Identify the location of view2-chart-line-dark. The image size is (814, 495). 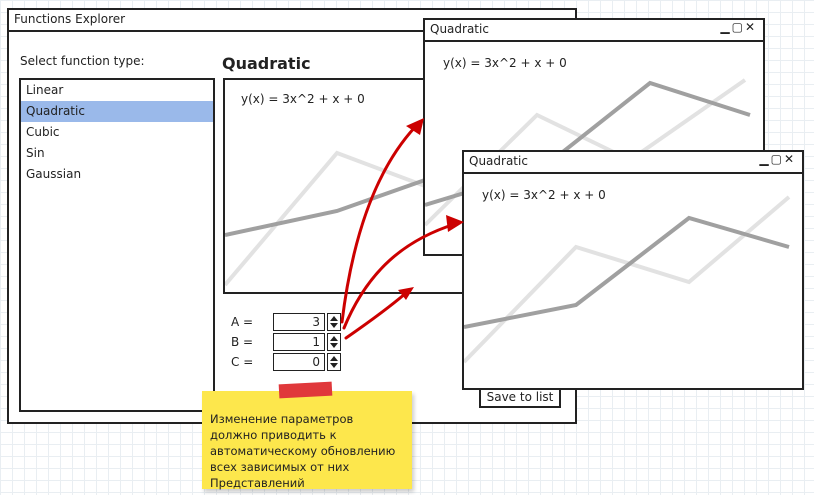
(627, 272).